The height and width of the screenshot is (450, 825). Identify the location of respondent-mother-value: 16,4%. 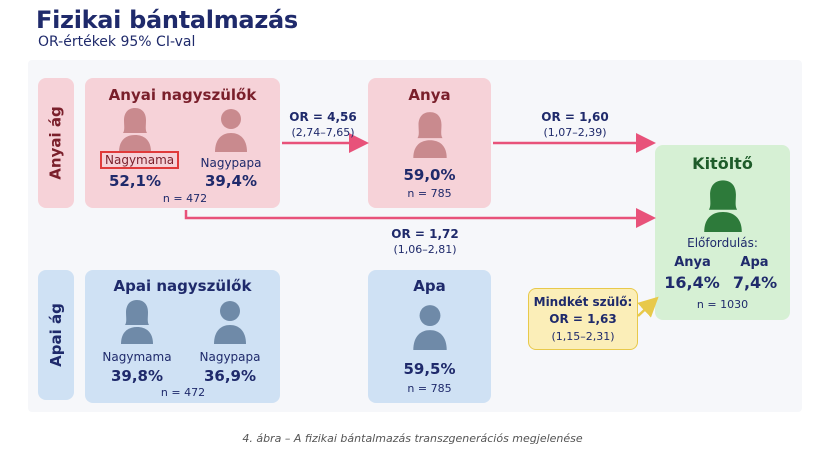
(692, 282).